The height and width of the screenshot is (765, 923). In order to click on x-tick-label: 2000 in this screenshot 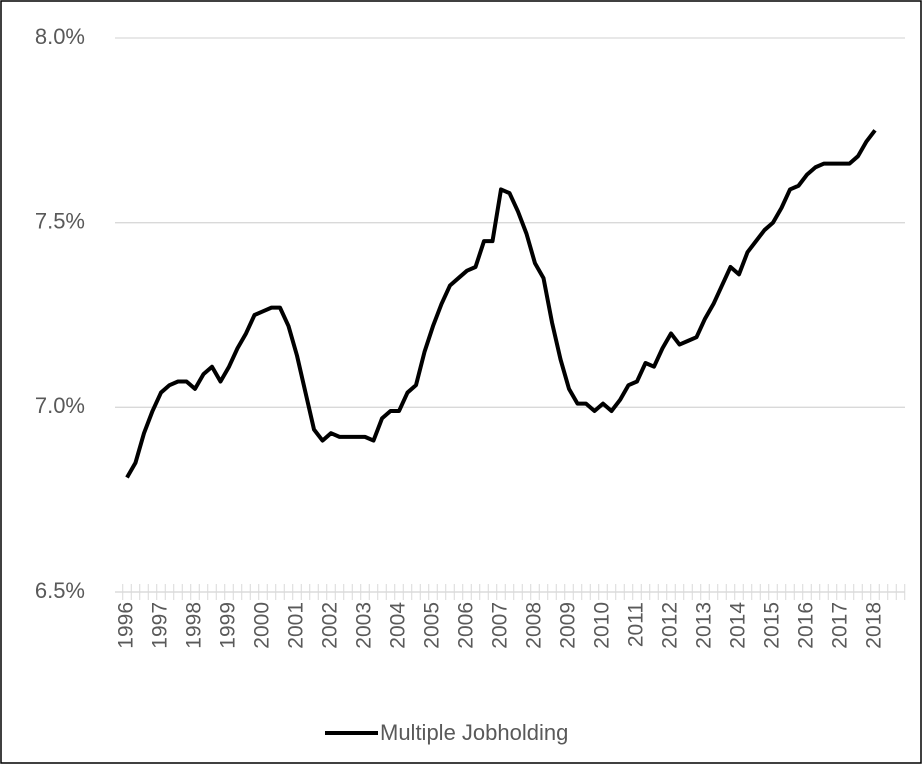, I will do `click(262, 625)`.